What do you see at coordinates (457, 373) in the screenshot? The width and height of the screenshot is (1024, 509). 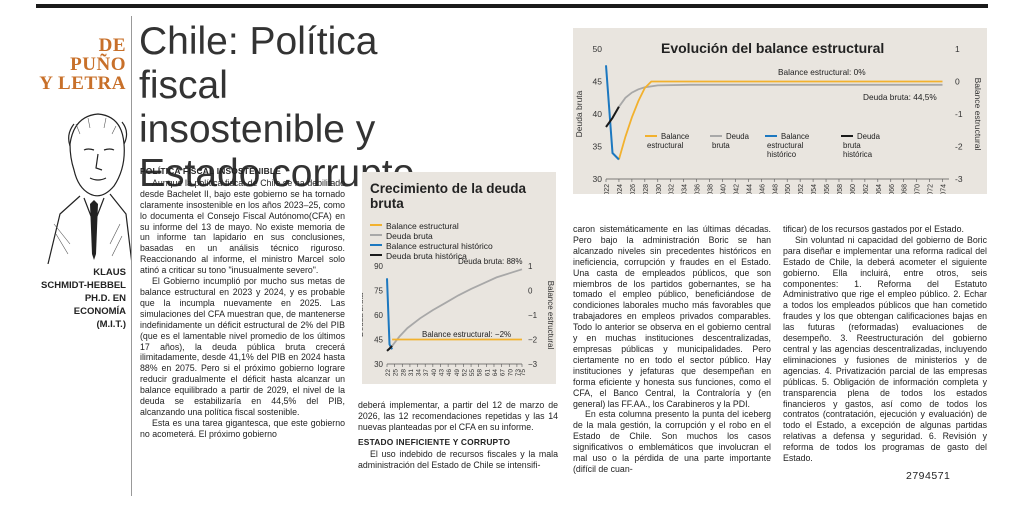 I see `x-tick-label: 49` at bounding box center [457, 373].